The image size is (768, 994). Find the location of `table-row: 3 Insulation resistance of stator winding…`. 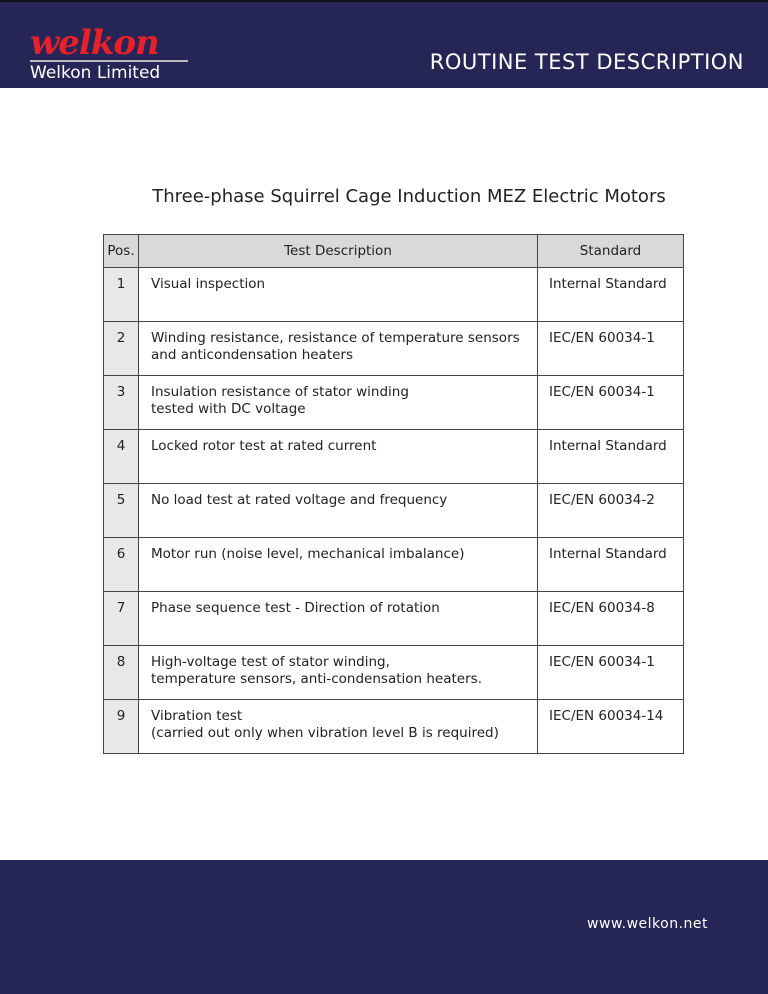

table-row: 3 Insulation resistance of stator winding… is located at coordinates (393, 402).